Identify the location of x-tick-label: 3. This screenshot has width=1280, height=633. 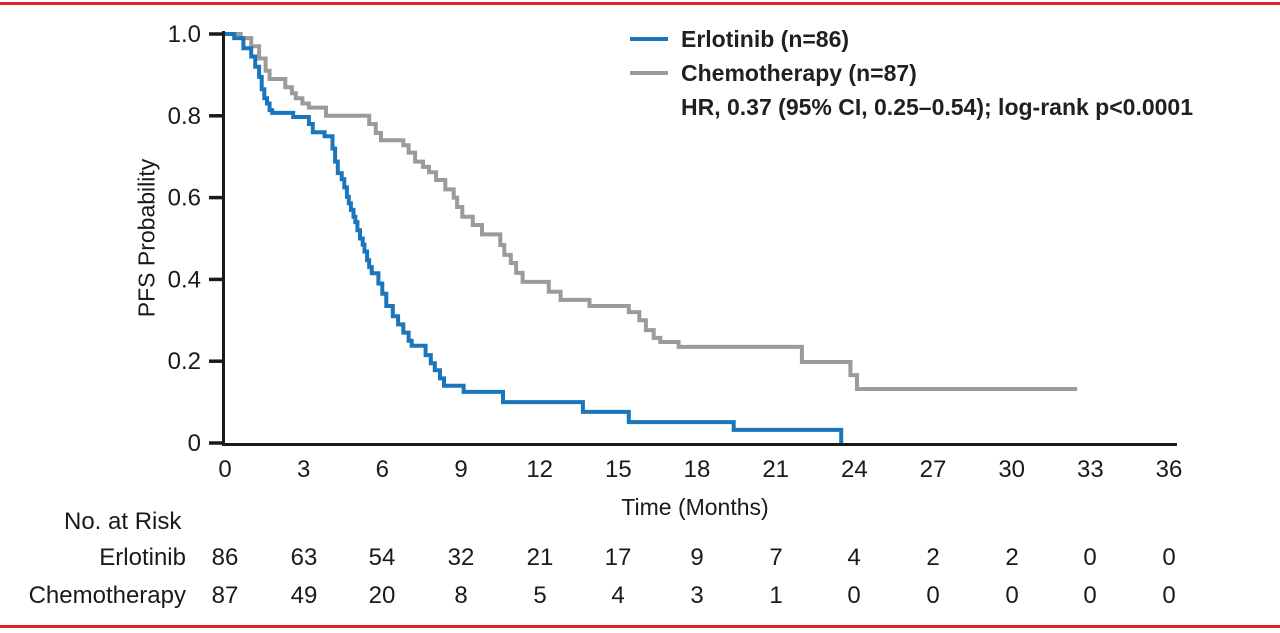
(303, 469).